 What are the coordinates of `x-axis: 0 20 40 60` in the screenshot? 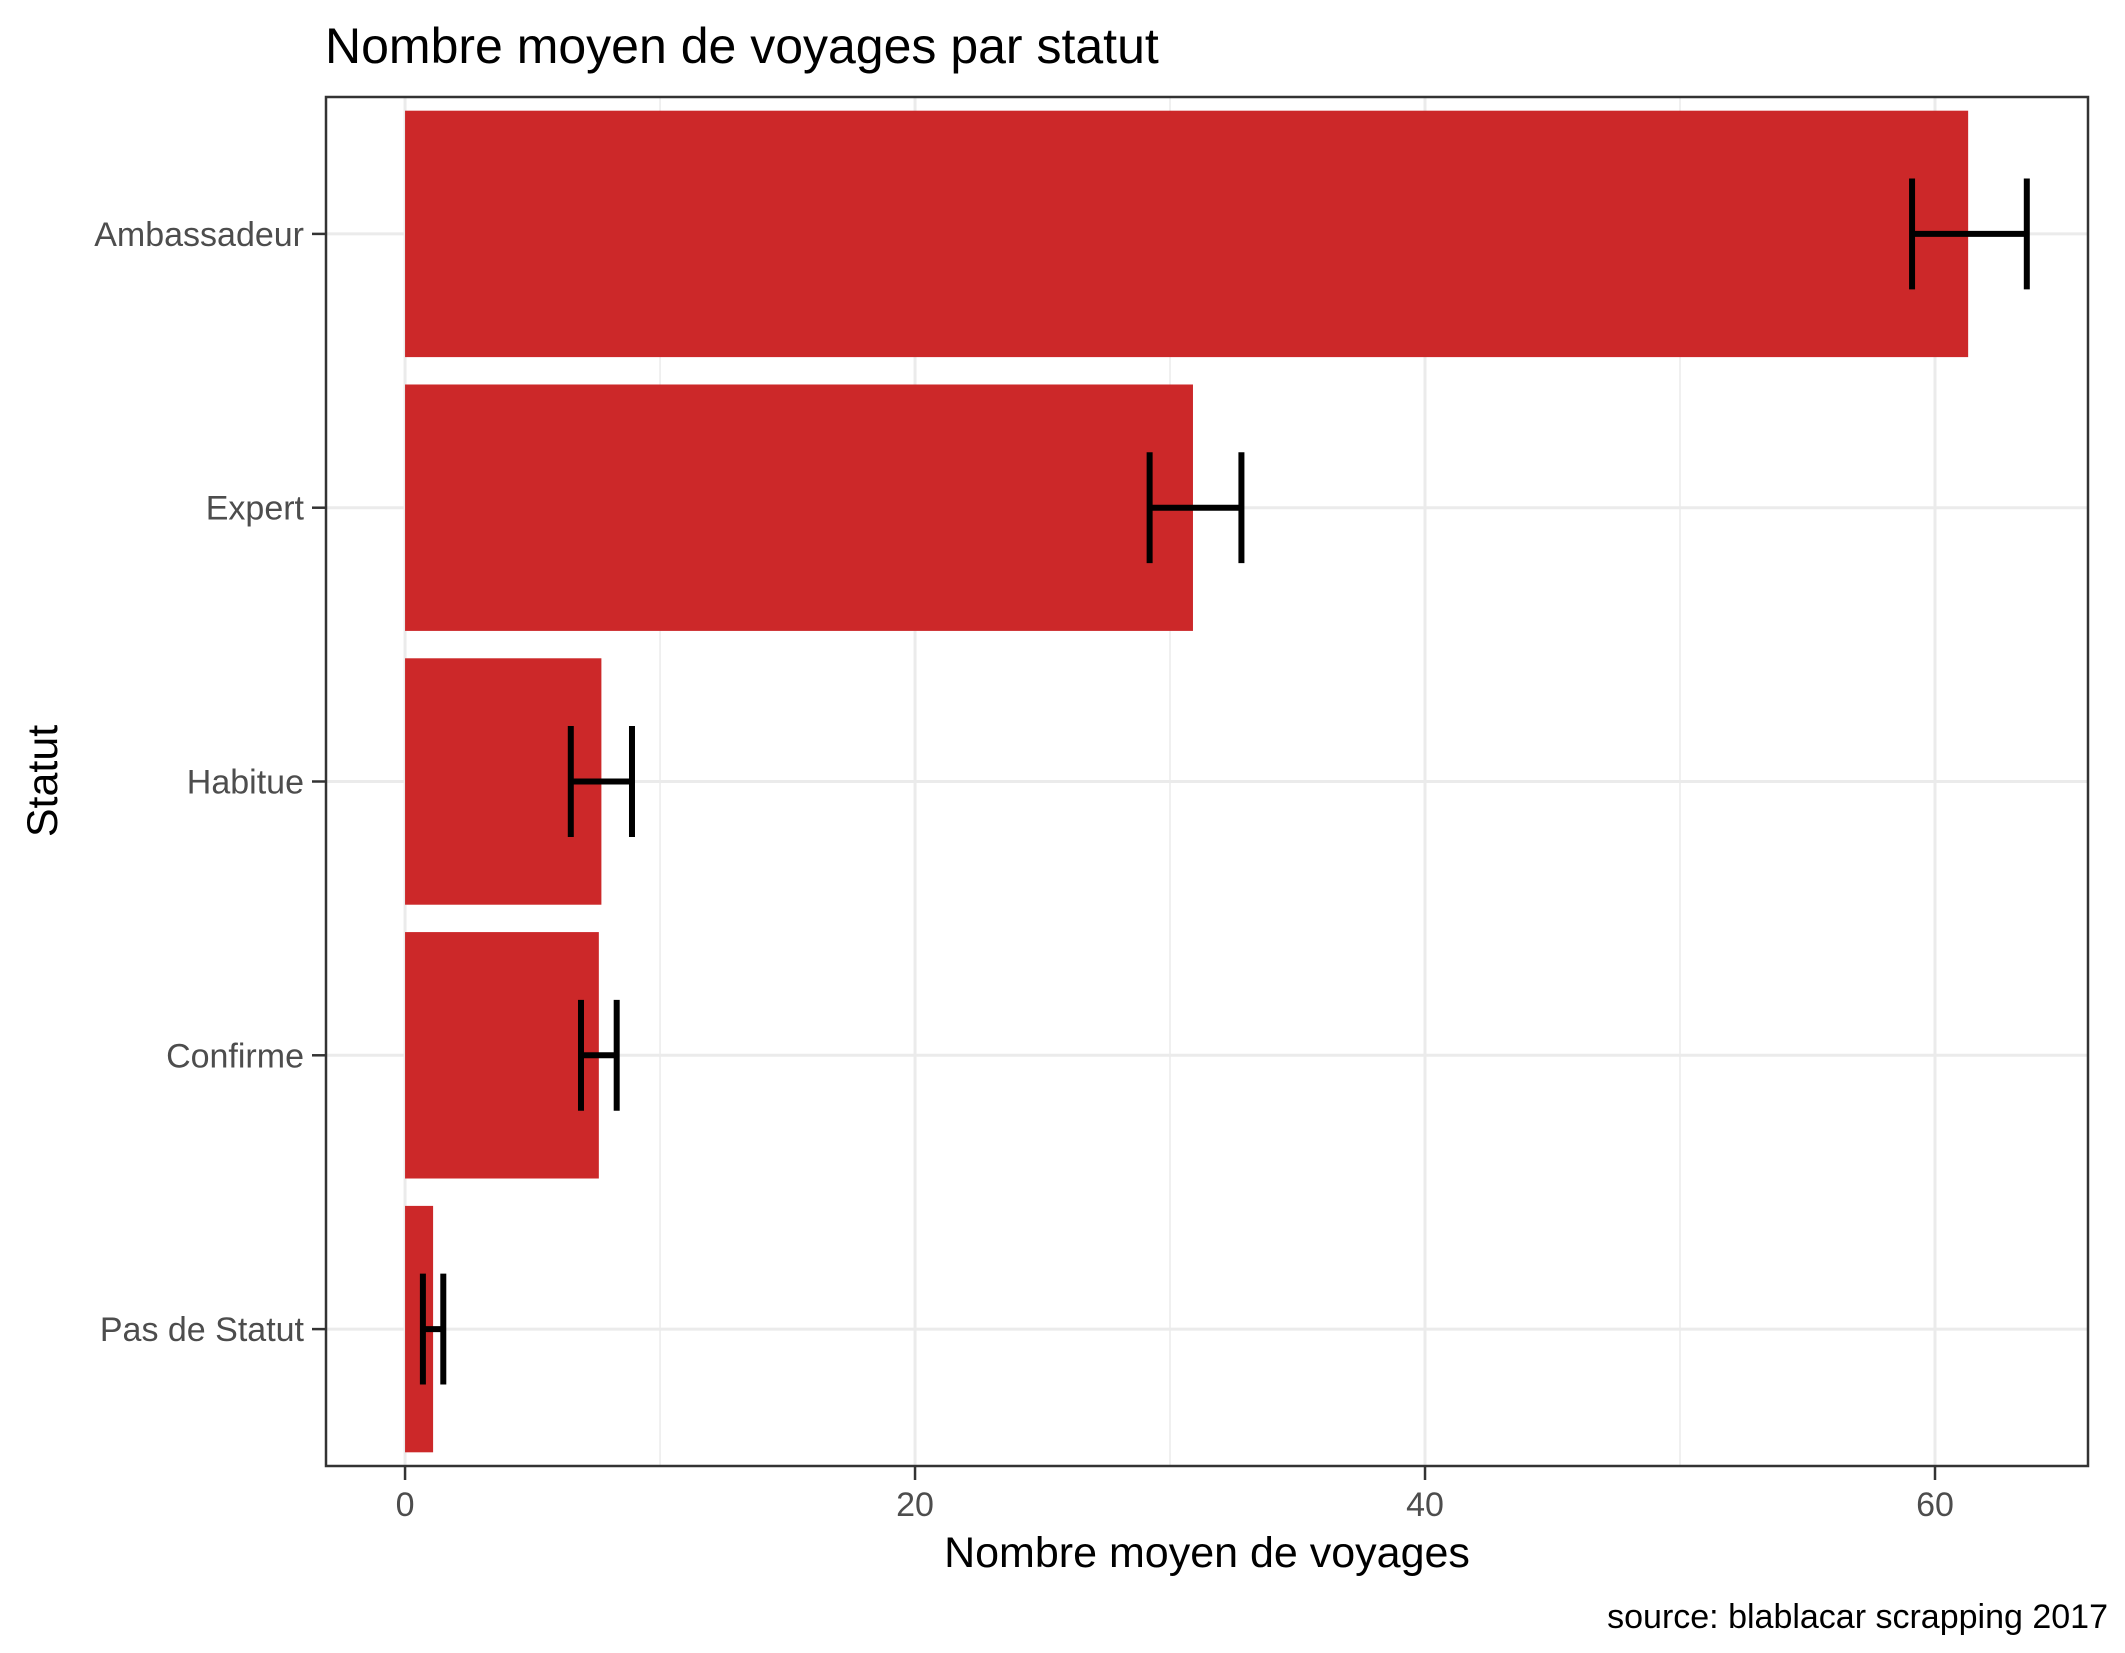 It's located at (1175, 1495).